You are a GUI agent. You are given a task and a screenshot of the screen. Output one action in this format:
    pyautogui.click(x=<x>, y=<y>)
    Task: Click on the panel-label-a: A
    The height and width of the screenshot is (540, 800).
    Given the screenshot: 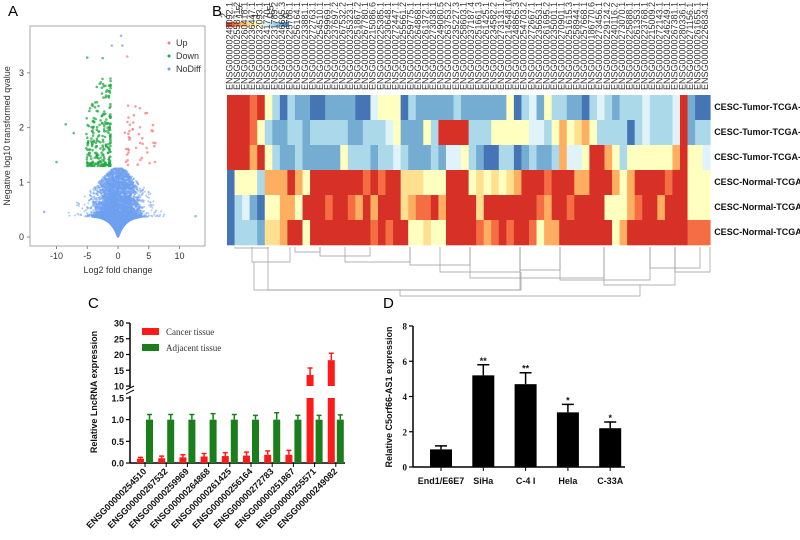 What is the action you would take?
    pyautogui.click(x=13, y=11)
    